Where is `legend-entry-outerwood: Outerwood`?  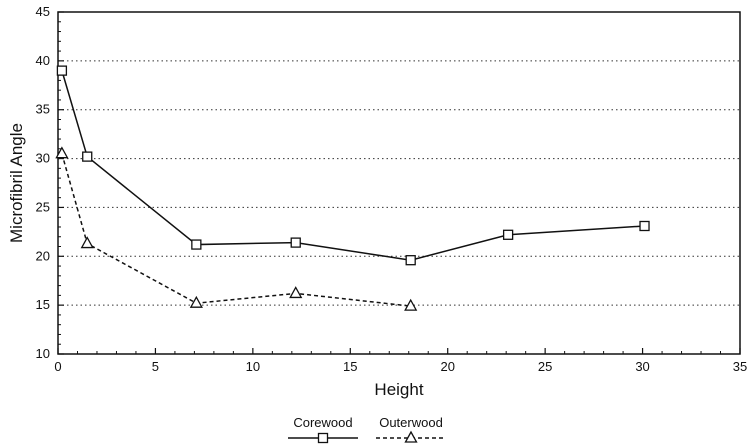 legend-entry-outerwood: Outerwood is located at coordinates (411, 429).